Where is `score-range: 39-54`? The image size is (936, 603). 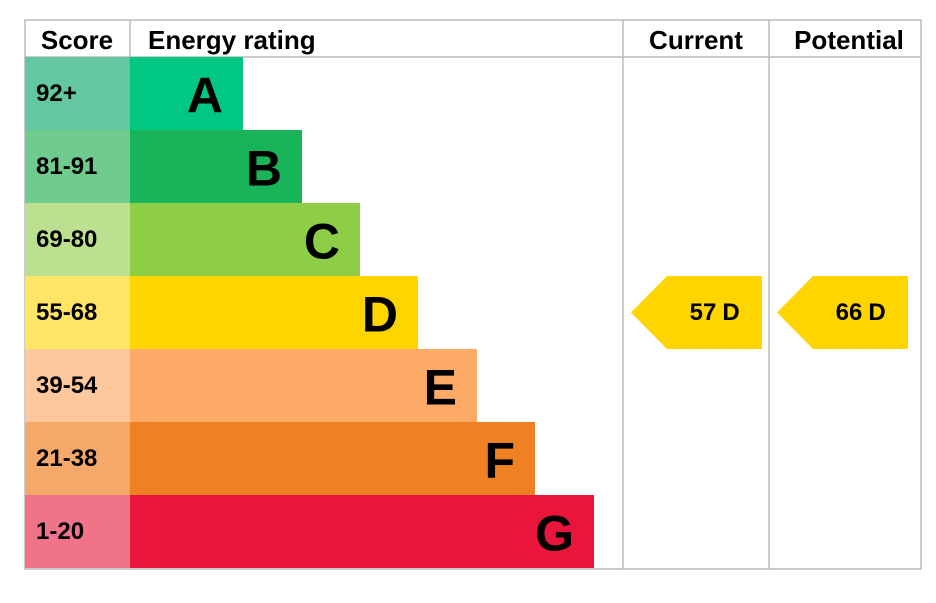
score-range: 39-54 is located at coordinates (67, 385).